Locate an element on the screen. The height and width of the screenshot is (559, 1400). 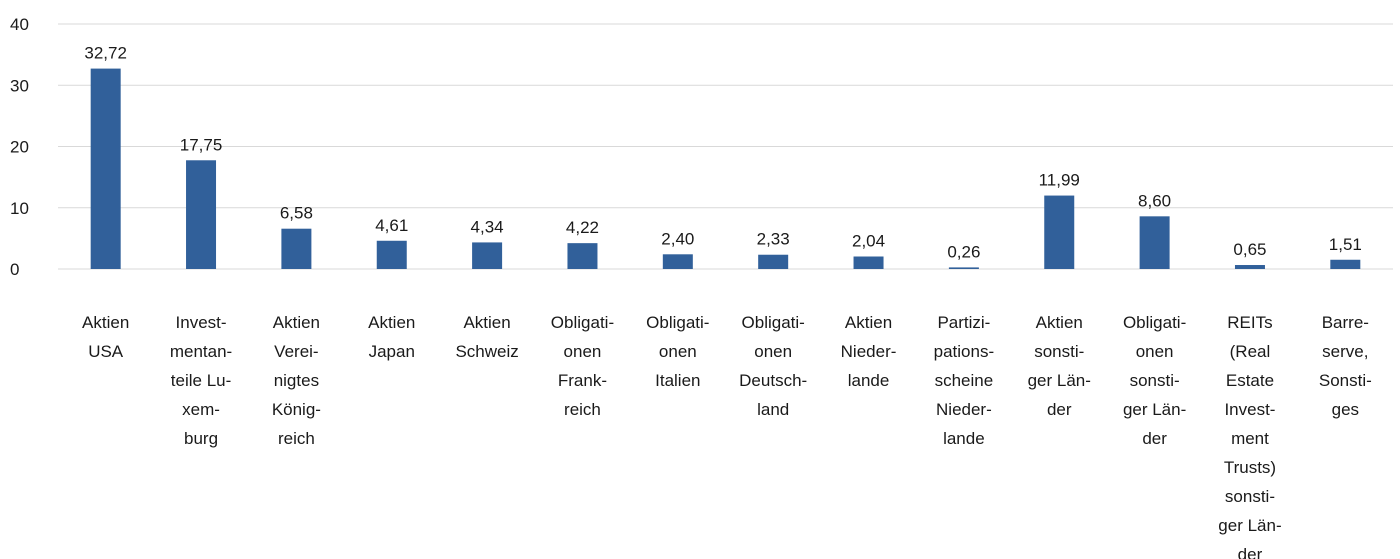
category-label-line: Sonsti- is located at coordinates (1345, 380).